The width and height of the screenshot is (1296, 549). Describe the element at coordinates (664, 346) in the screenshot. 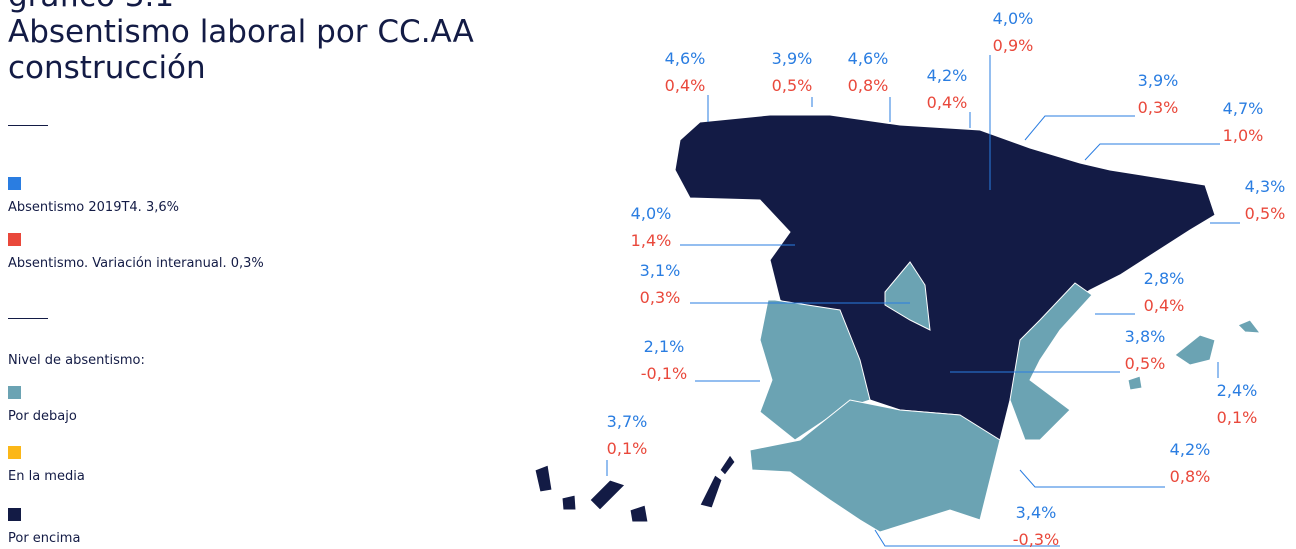

I see `absentismo-label: 2,1%` at that location.